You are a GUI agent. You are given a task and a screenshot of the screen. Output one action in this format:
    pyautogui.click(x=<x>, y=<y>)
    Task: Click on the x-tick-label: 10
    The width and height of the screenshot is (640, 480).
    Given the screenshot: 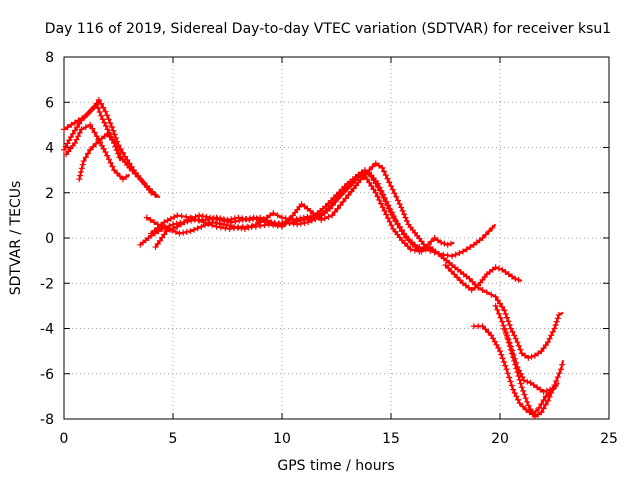 What is the action you would take?
    pyautogui.click(x=282, y=439)
    